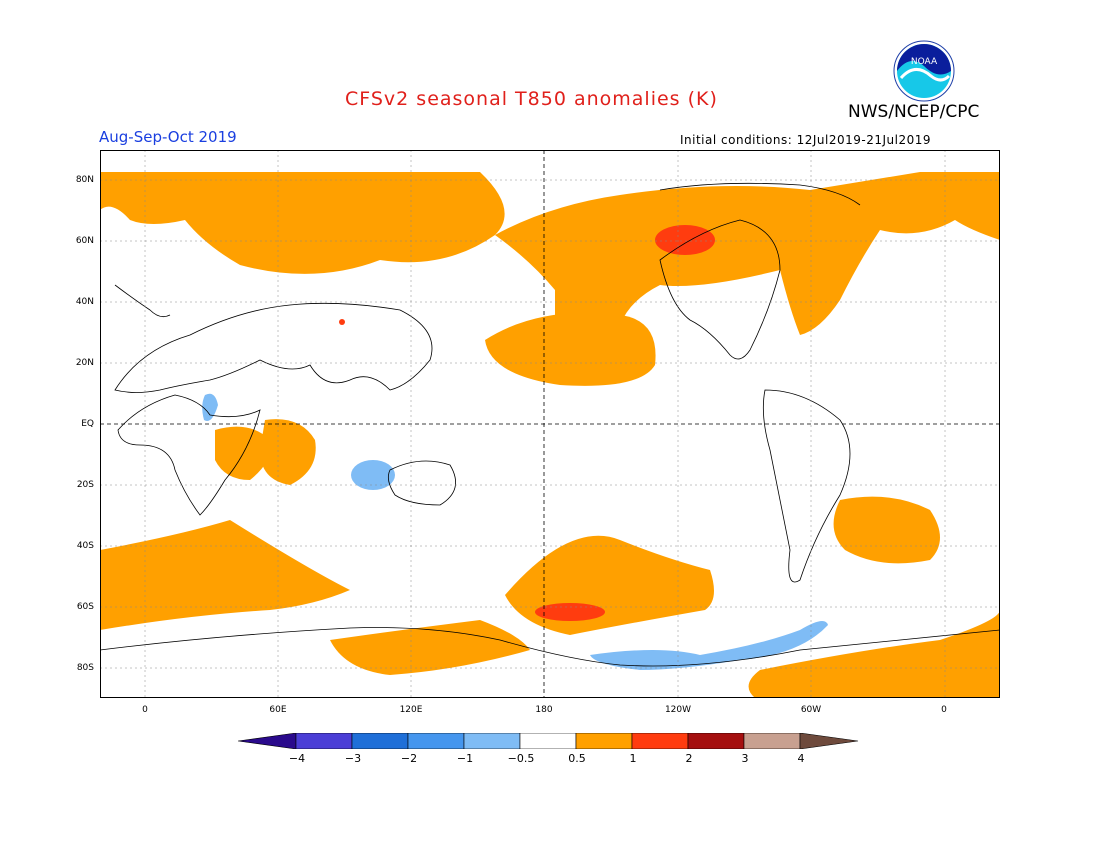 The width and height of the screenshot is (1100, 850). What do you see at coordinates (577, 758) in the screenshot?
I see `colorbar-label: 0.5` at bounding box center [577, 758].